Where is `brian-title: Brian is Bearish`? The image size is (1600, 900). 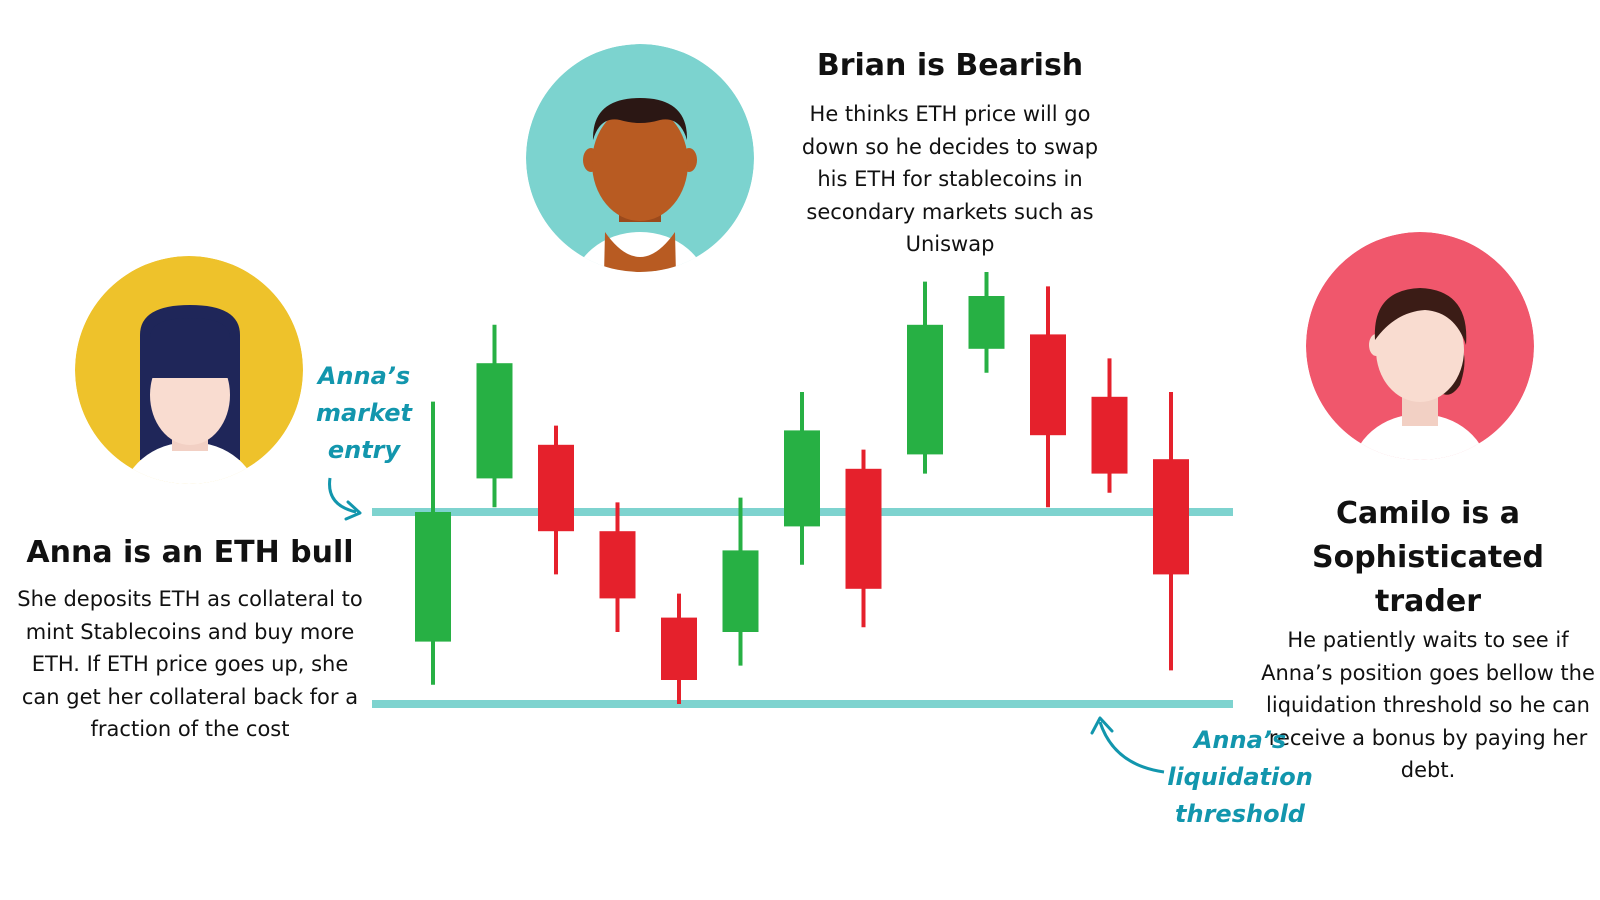 brian-title: Brian is Bearish is located at coordinates (950, 65).